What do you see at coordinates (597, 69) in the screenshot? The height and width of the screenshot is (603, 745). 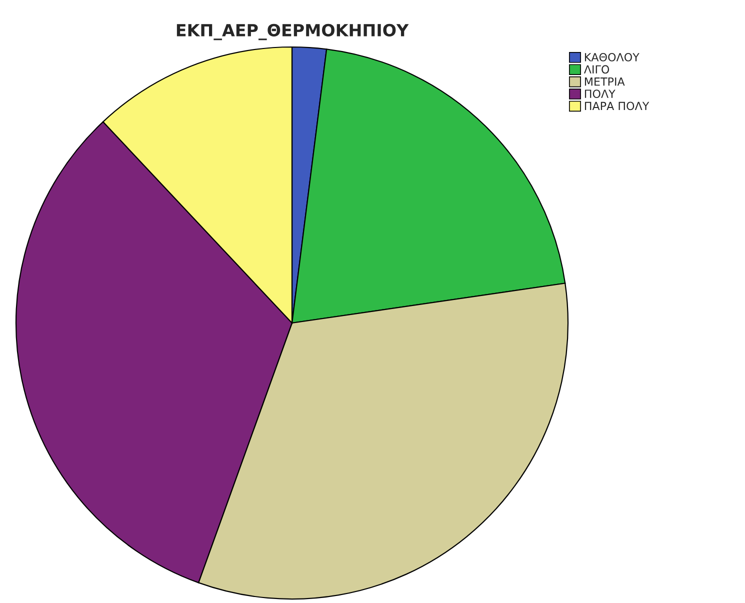 I see `legend-label: ΛΙΓΟ` at bounding box center [597, 69].